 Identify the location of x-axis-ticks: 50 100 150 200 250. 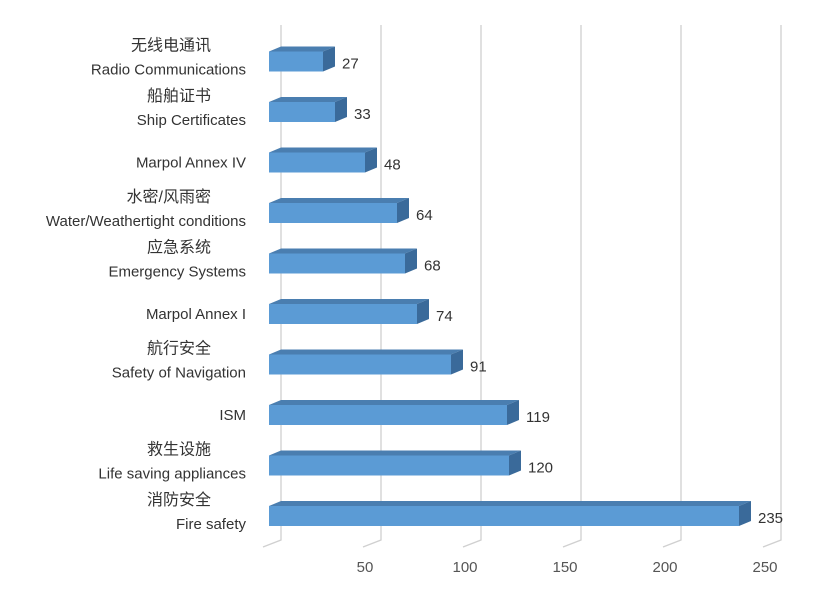
(567, 567).